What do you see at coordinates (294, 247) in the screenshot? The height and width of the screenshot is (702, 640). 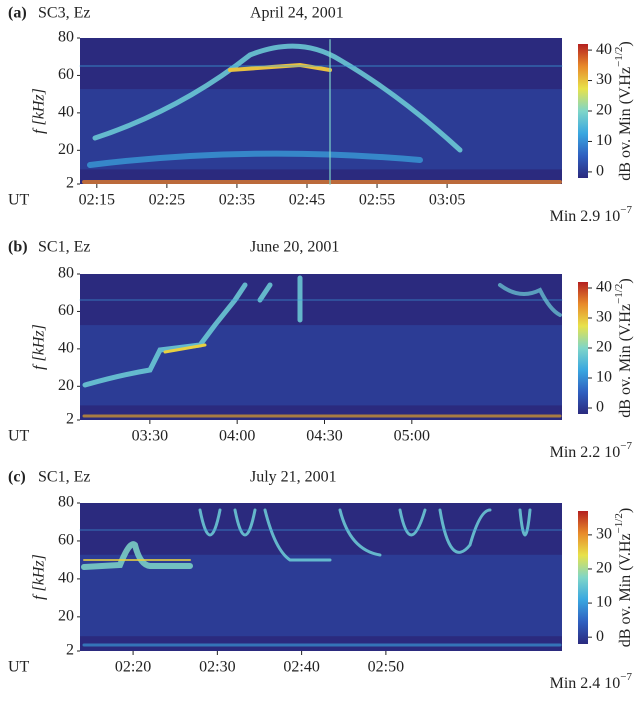 I see `panel-date: June 20, 2001` at bounding box center [294, 247].